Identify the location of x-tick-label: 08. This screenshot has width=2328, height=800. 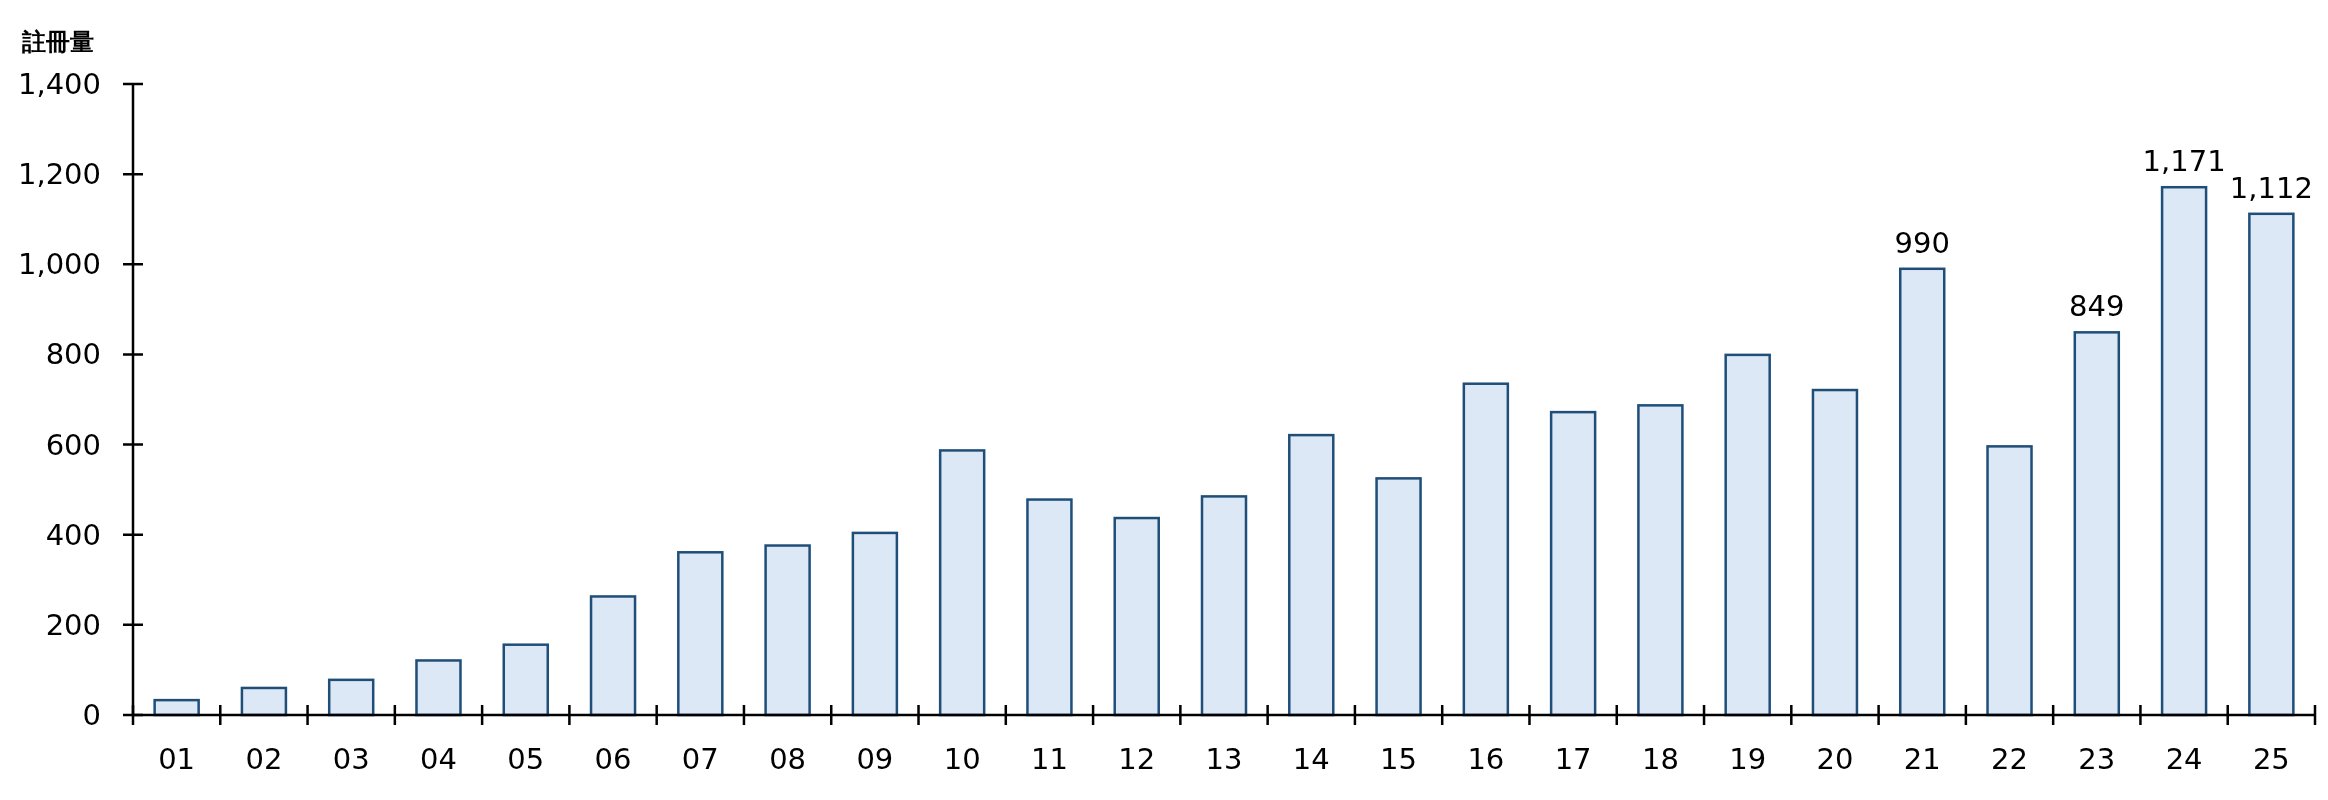
(788, 759).